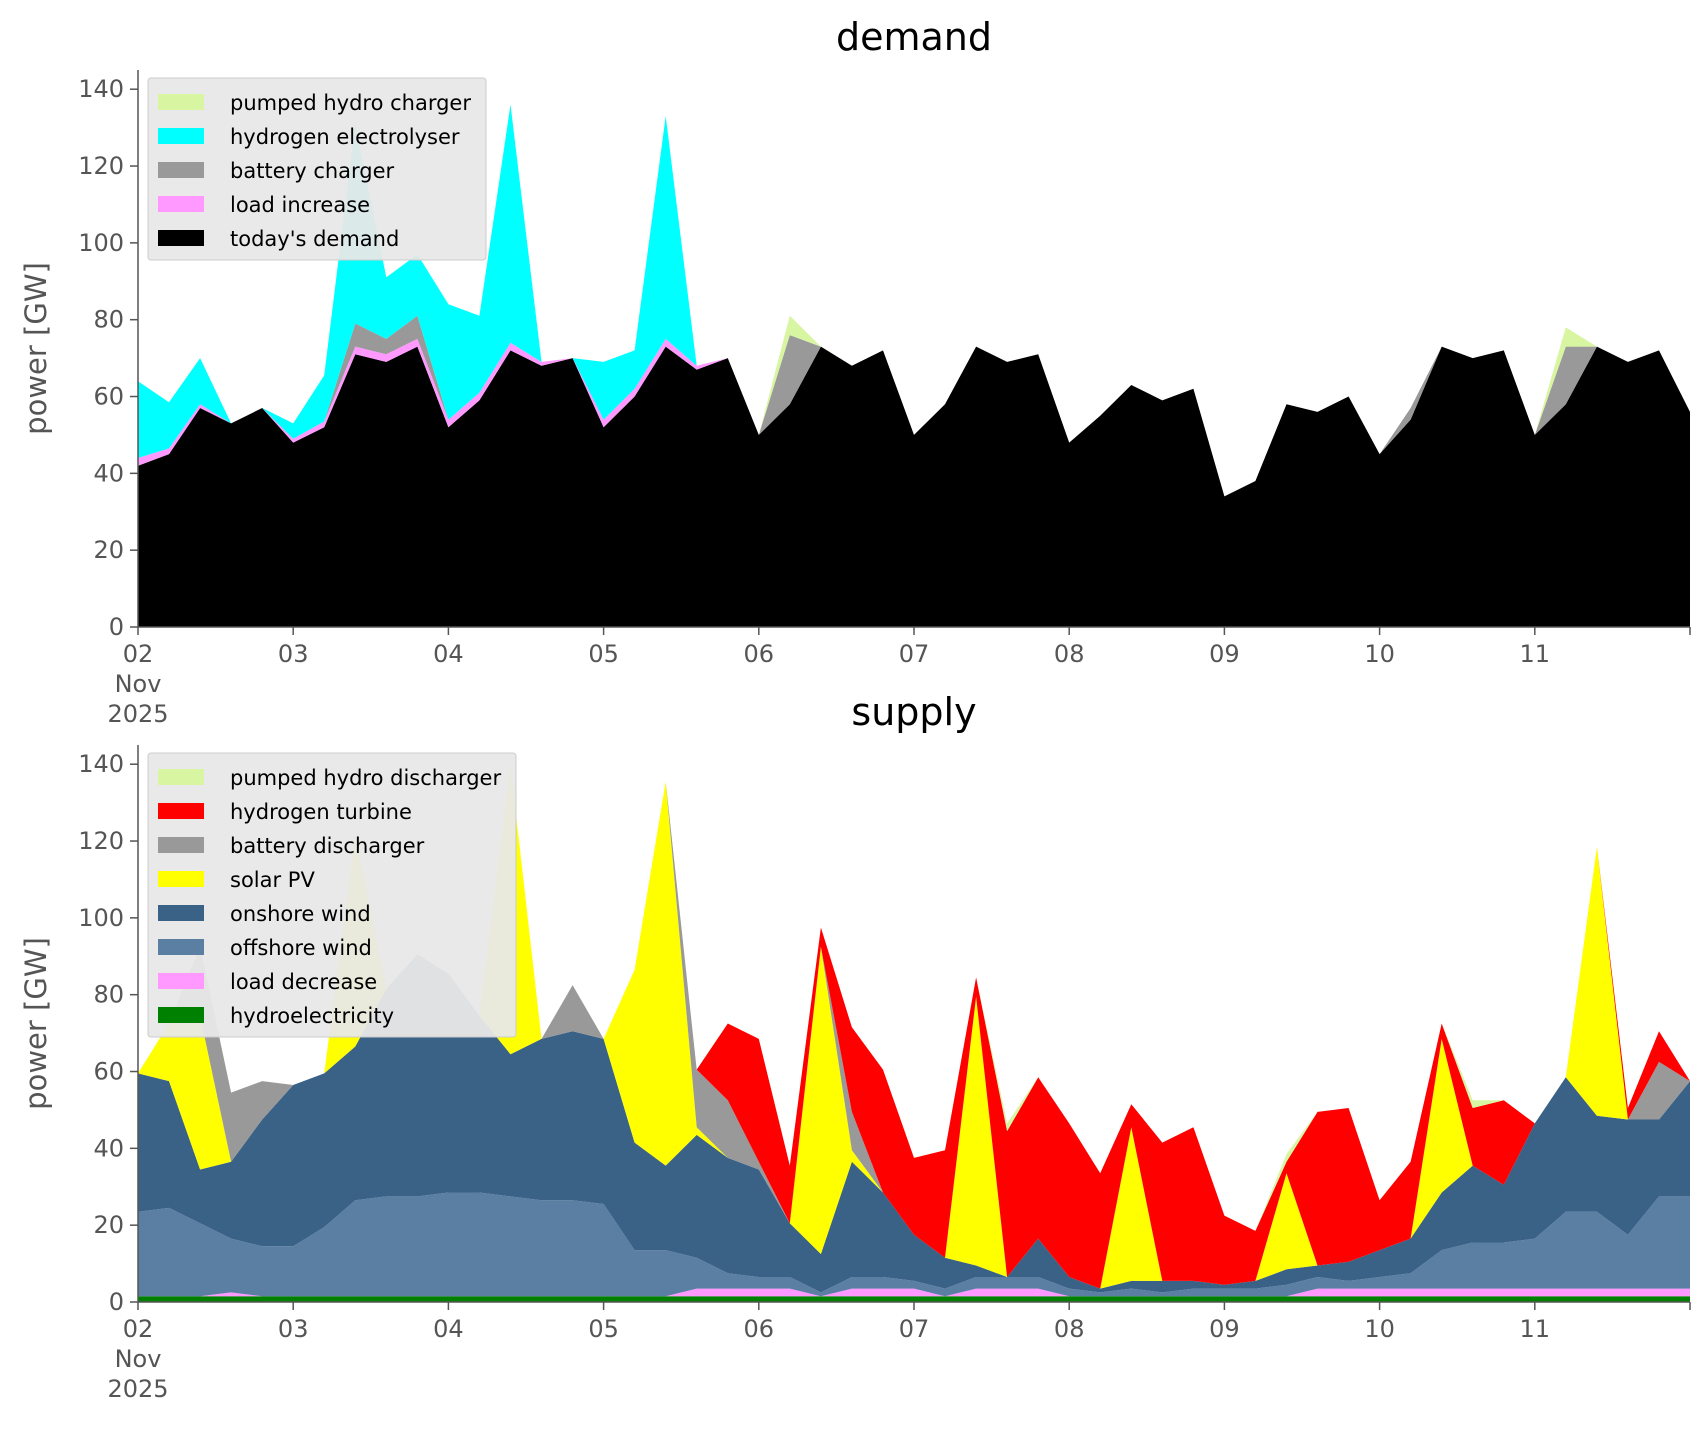 This screenshot has height=1431, width=1706. What do you see at coordinates (300, 914) in the screenshot?
I see `legend-label: onshore wind` at bounding box center [300, 914].